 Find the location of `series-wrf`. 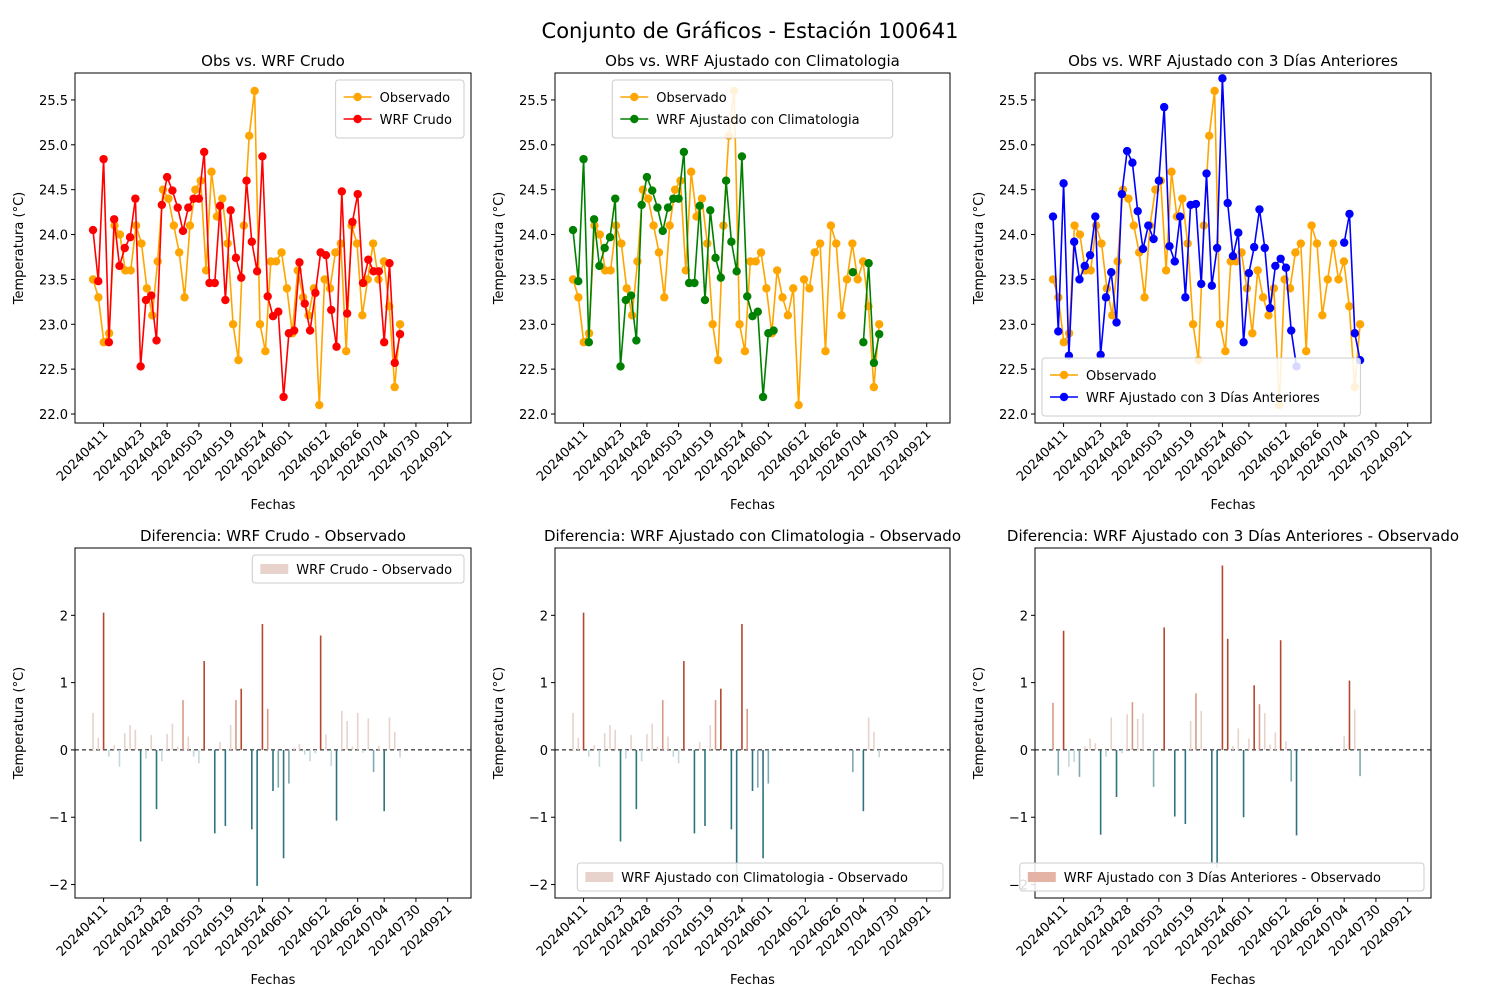

series-wrf is located at coordinates (246, 274).